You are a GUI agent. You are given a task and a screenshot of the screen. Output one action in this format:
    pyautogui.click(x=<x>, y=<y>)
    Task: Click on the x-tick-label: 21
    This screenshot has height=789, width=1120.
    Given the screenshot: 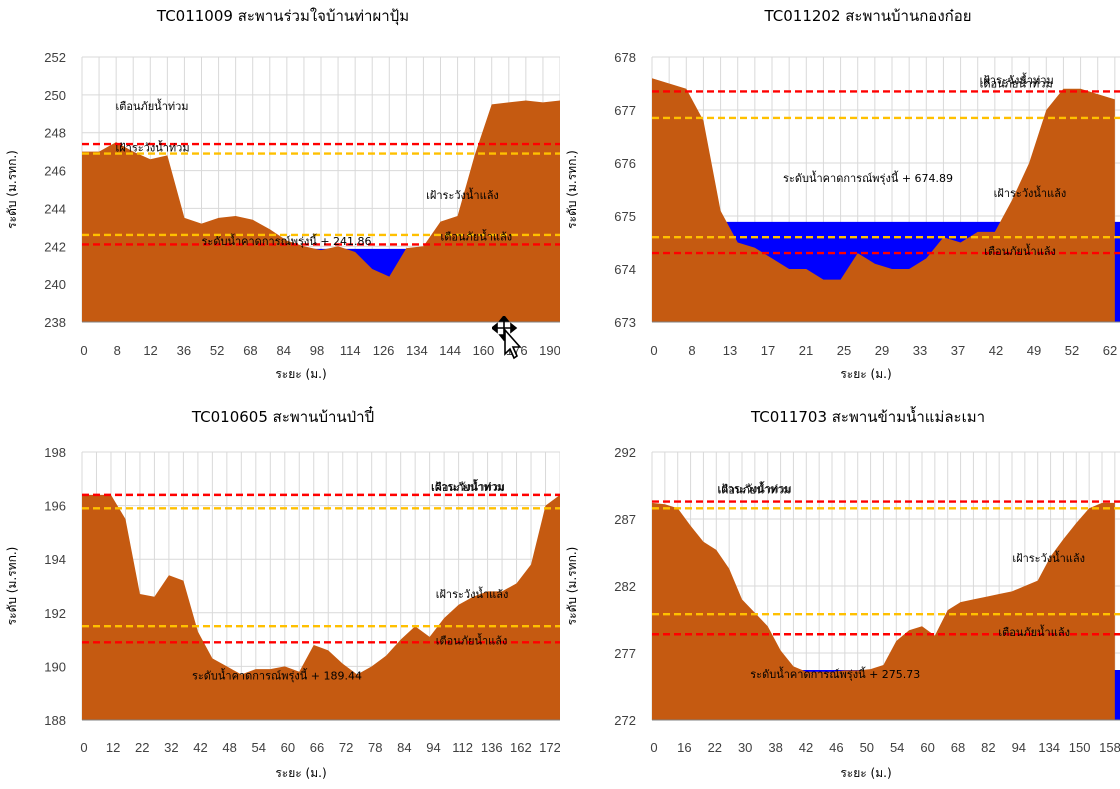 What is the action you would take?
    pyautogui.click(x=806, y=350)
    